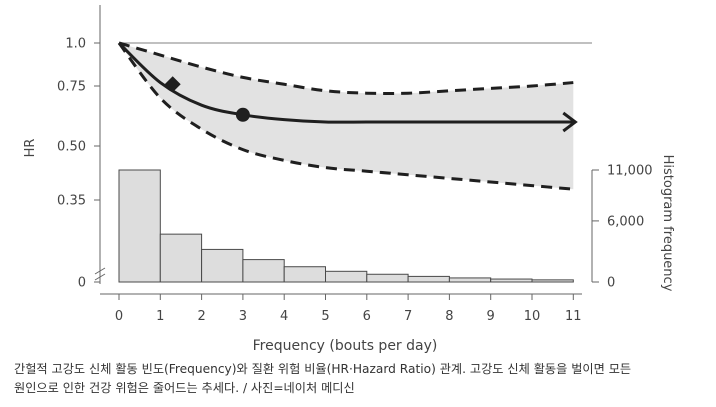 Image resolution: width=716 pixels, height=407 pixels. Describe the element at coordinates (449, 316) in the screenshot. I see `x-tick-label: 8` at that location.